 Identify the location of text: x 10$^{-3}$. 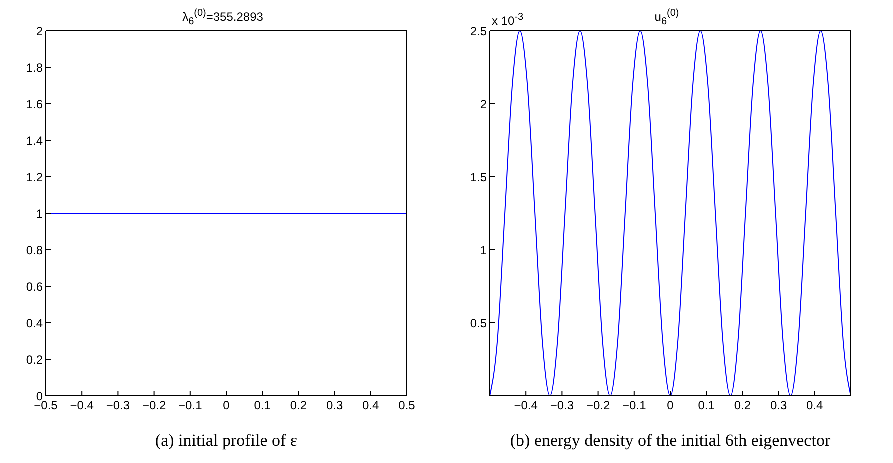
(508, 20).